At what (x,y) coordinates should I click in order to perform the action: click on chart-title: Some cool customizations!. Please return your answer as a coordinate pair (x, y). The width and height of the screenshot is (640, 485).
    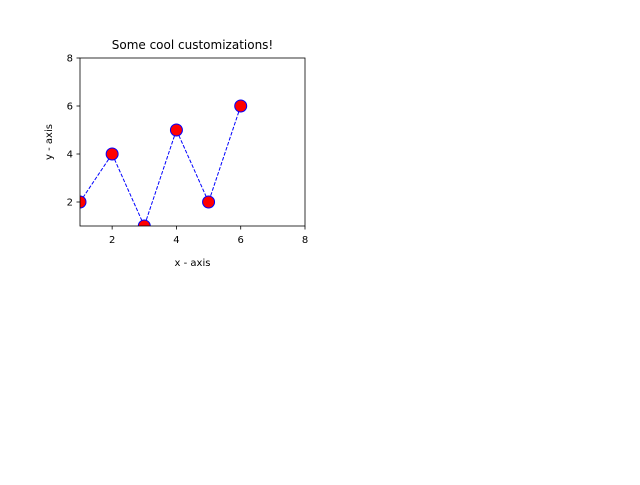
    Looking at the image, I should click on (193, 45).